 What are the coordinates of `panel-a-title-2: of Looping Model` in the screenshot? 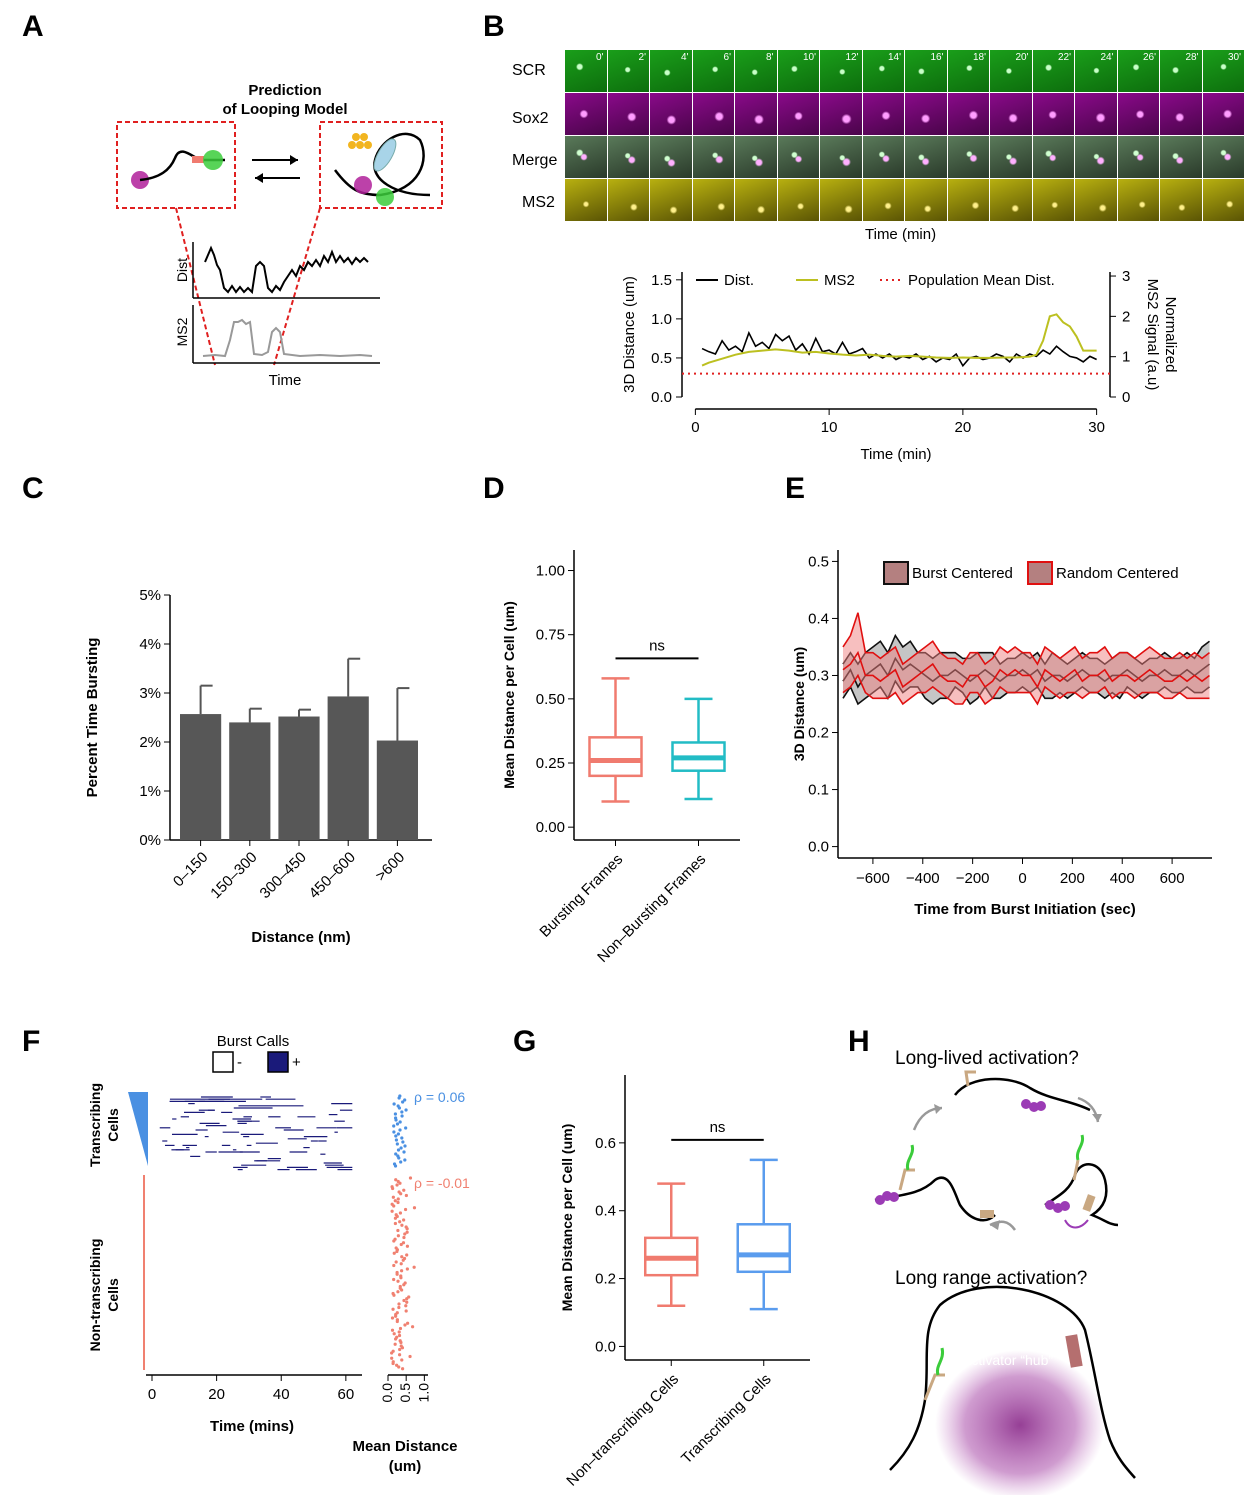 It's located at (285, 109).